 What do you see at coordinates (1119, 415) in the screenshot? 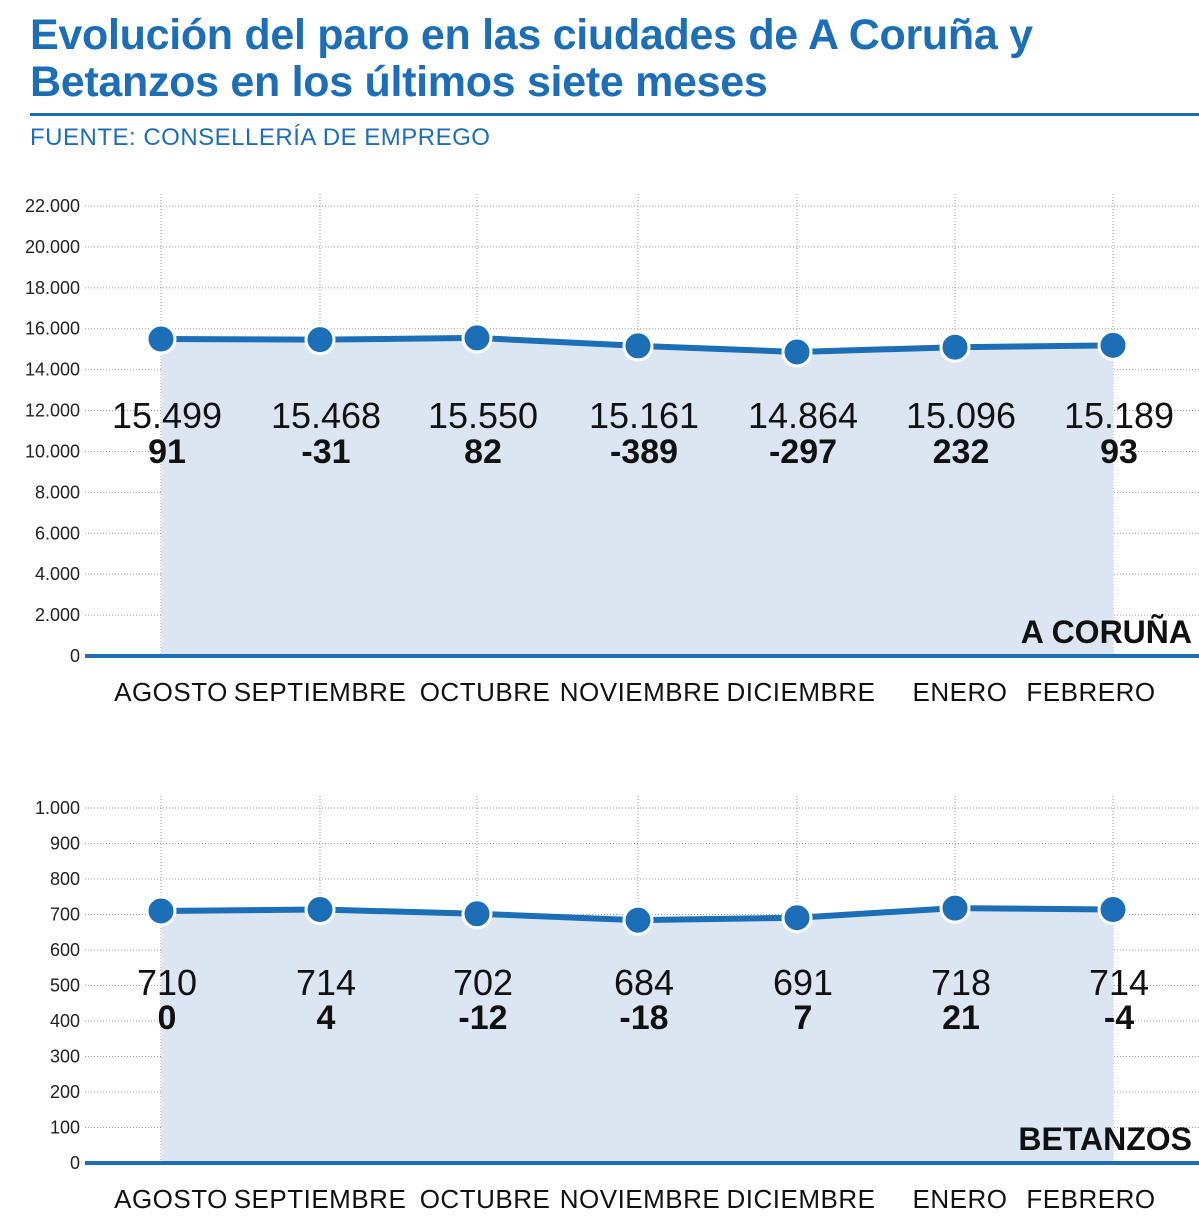
I see `value-label: 15.189` at bounding box center [1119, 415].